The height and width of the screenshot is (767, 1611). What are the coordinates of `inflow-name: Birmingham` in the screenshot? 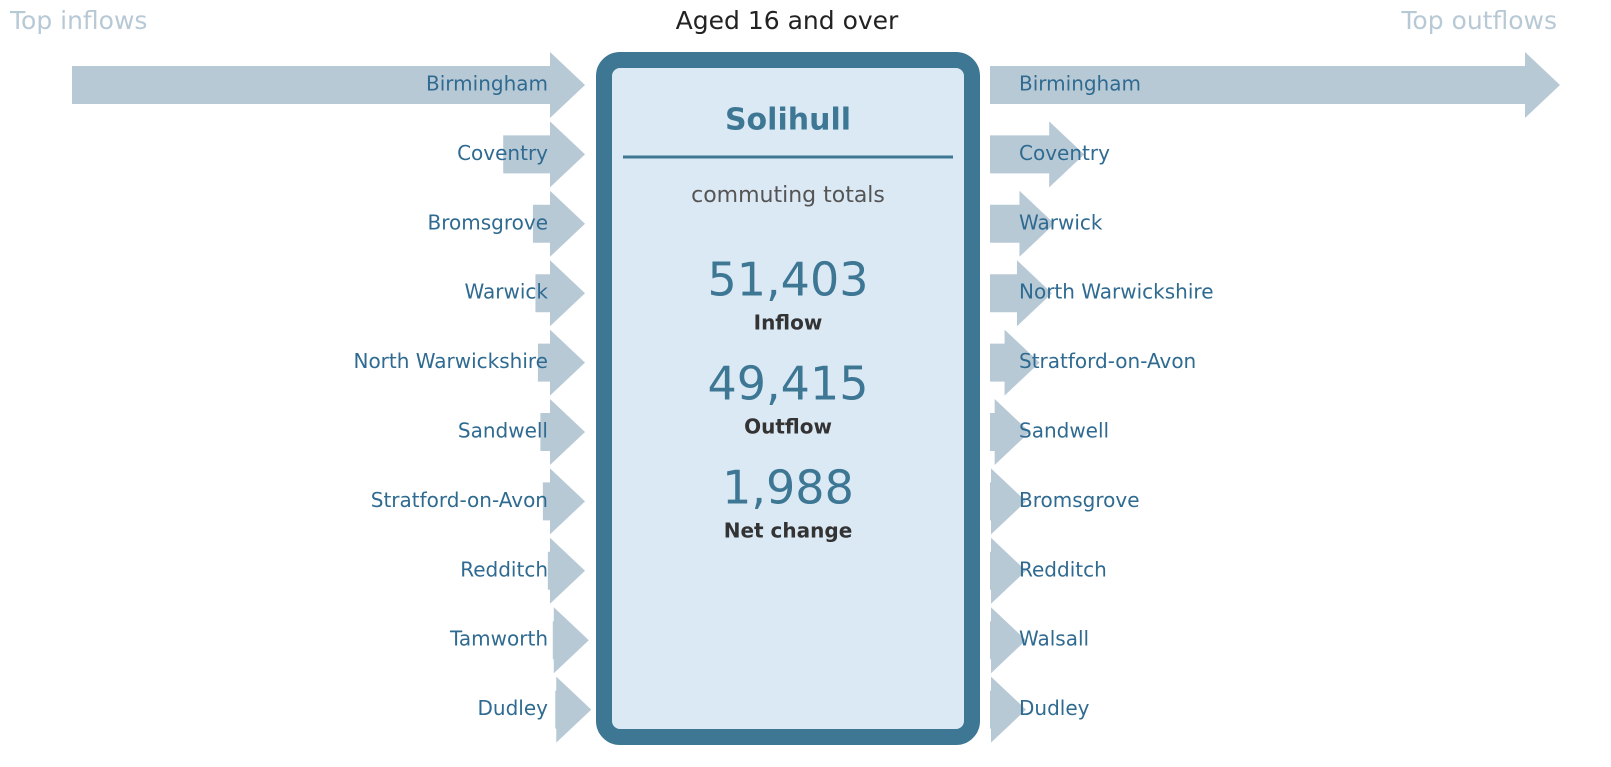 It's located at (487, 84).